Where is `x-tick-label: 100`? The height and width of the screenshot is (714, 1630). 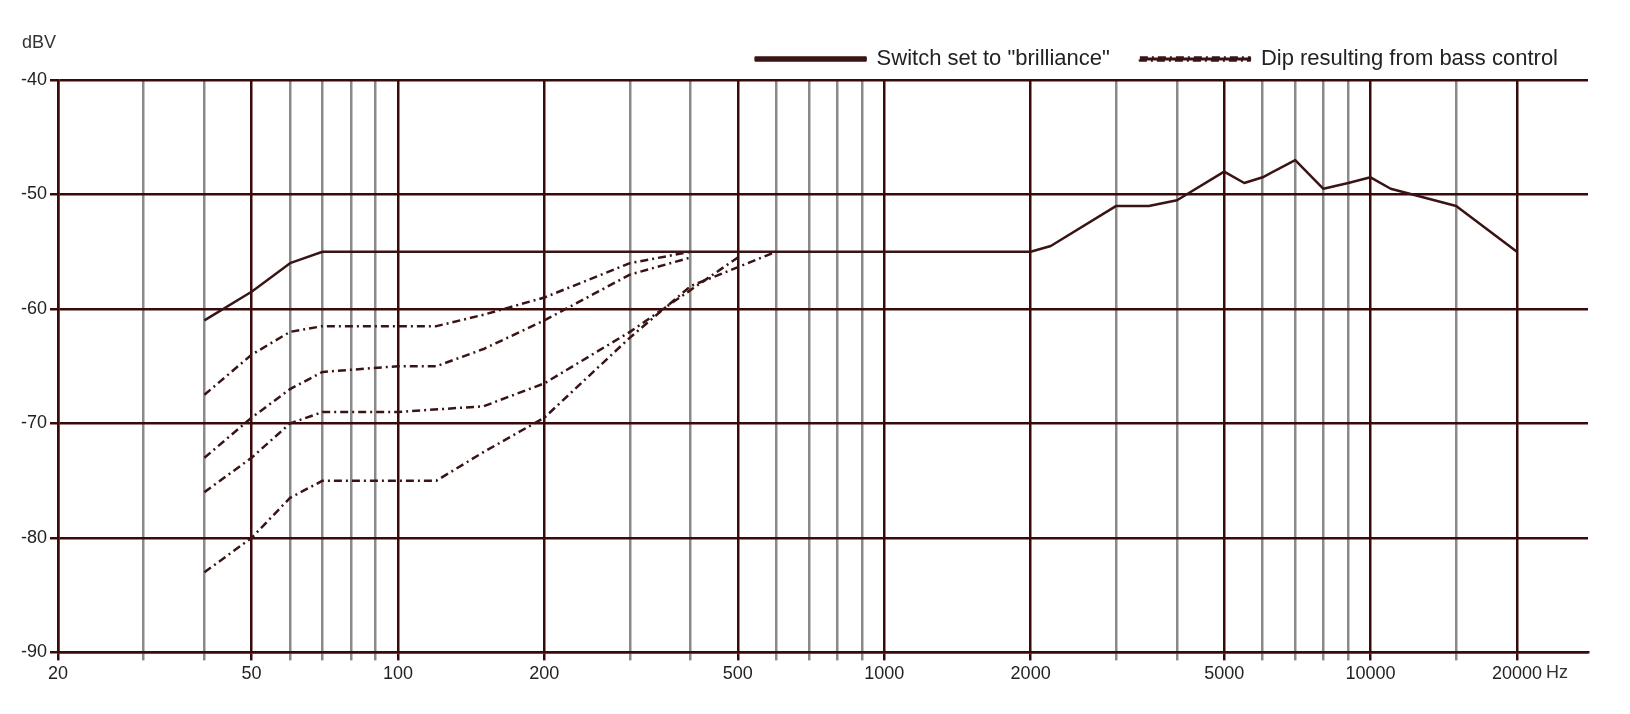 x-tick-label: 100 is located at coordinates (397, 673).